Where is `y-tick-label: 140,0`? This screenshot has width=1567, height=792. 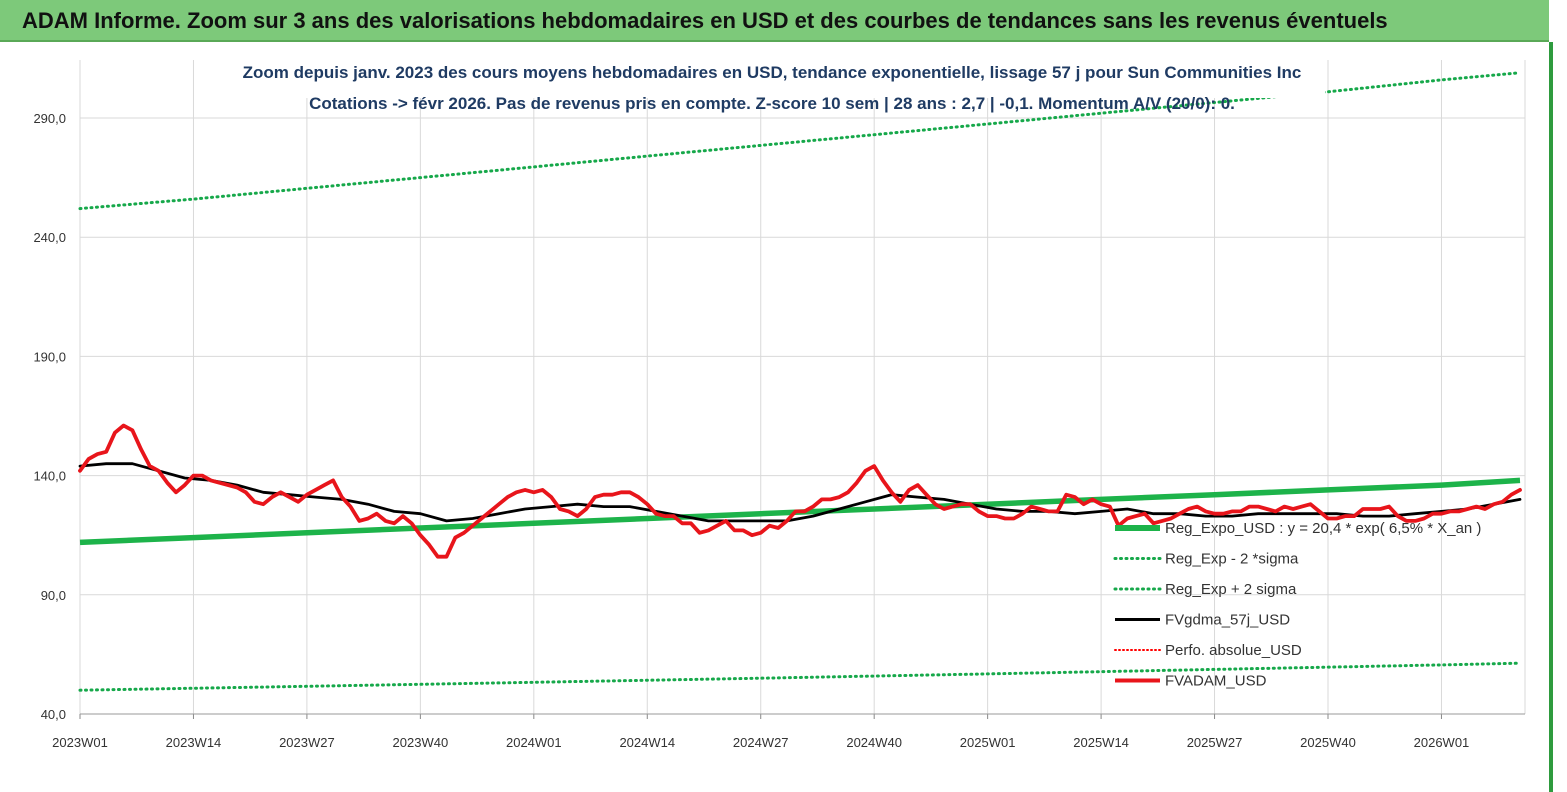
y-tick-label: 140,0 is located at coordinates (49, 476).